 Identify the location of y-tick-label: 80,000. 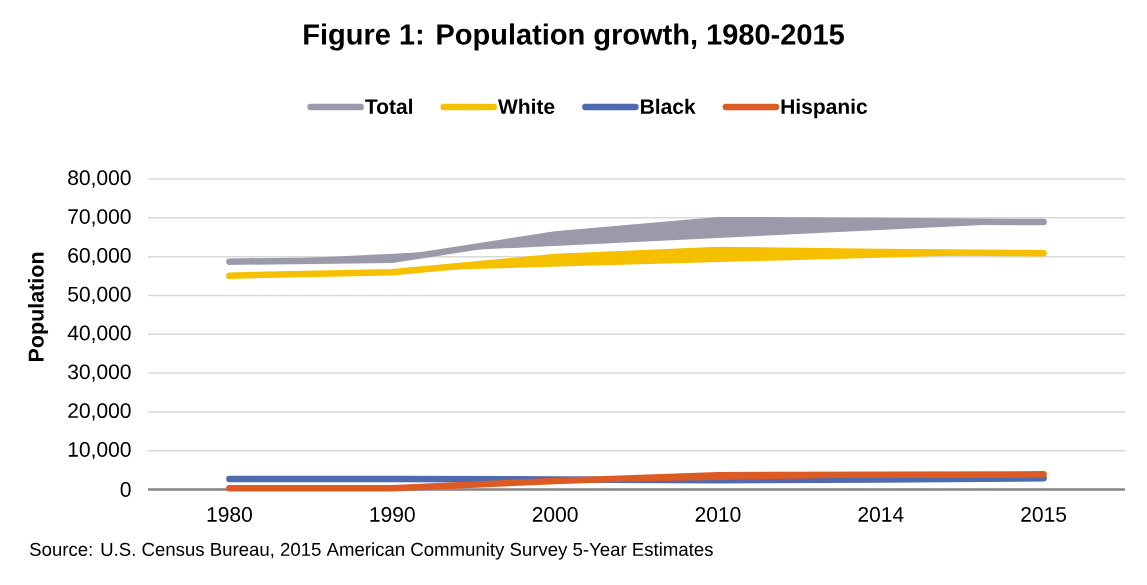
(99, 179).